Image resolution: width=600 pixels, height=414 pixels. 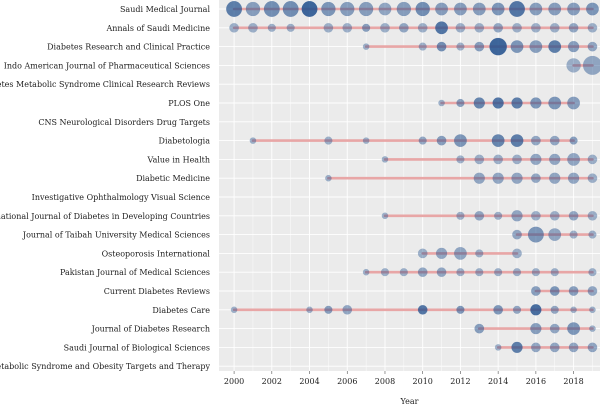 I want to click on journal-label: Diabetes Care, so click(x=181, y=310).